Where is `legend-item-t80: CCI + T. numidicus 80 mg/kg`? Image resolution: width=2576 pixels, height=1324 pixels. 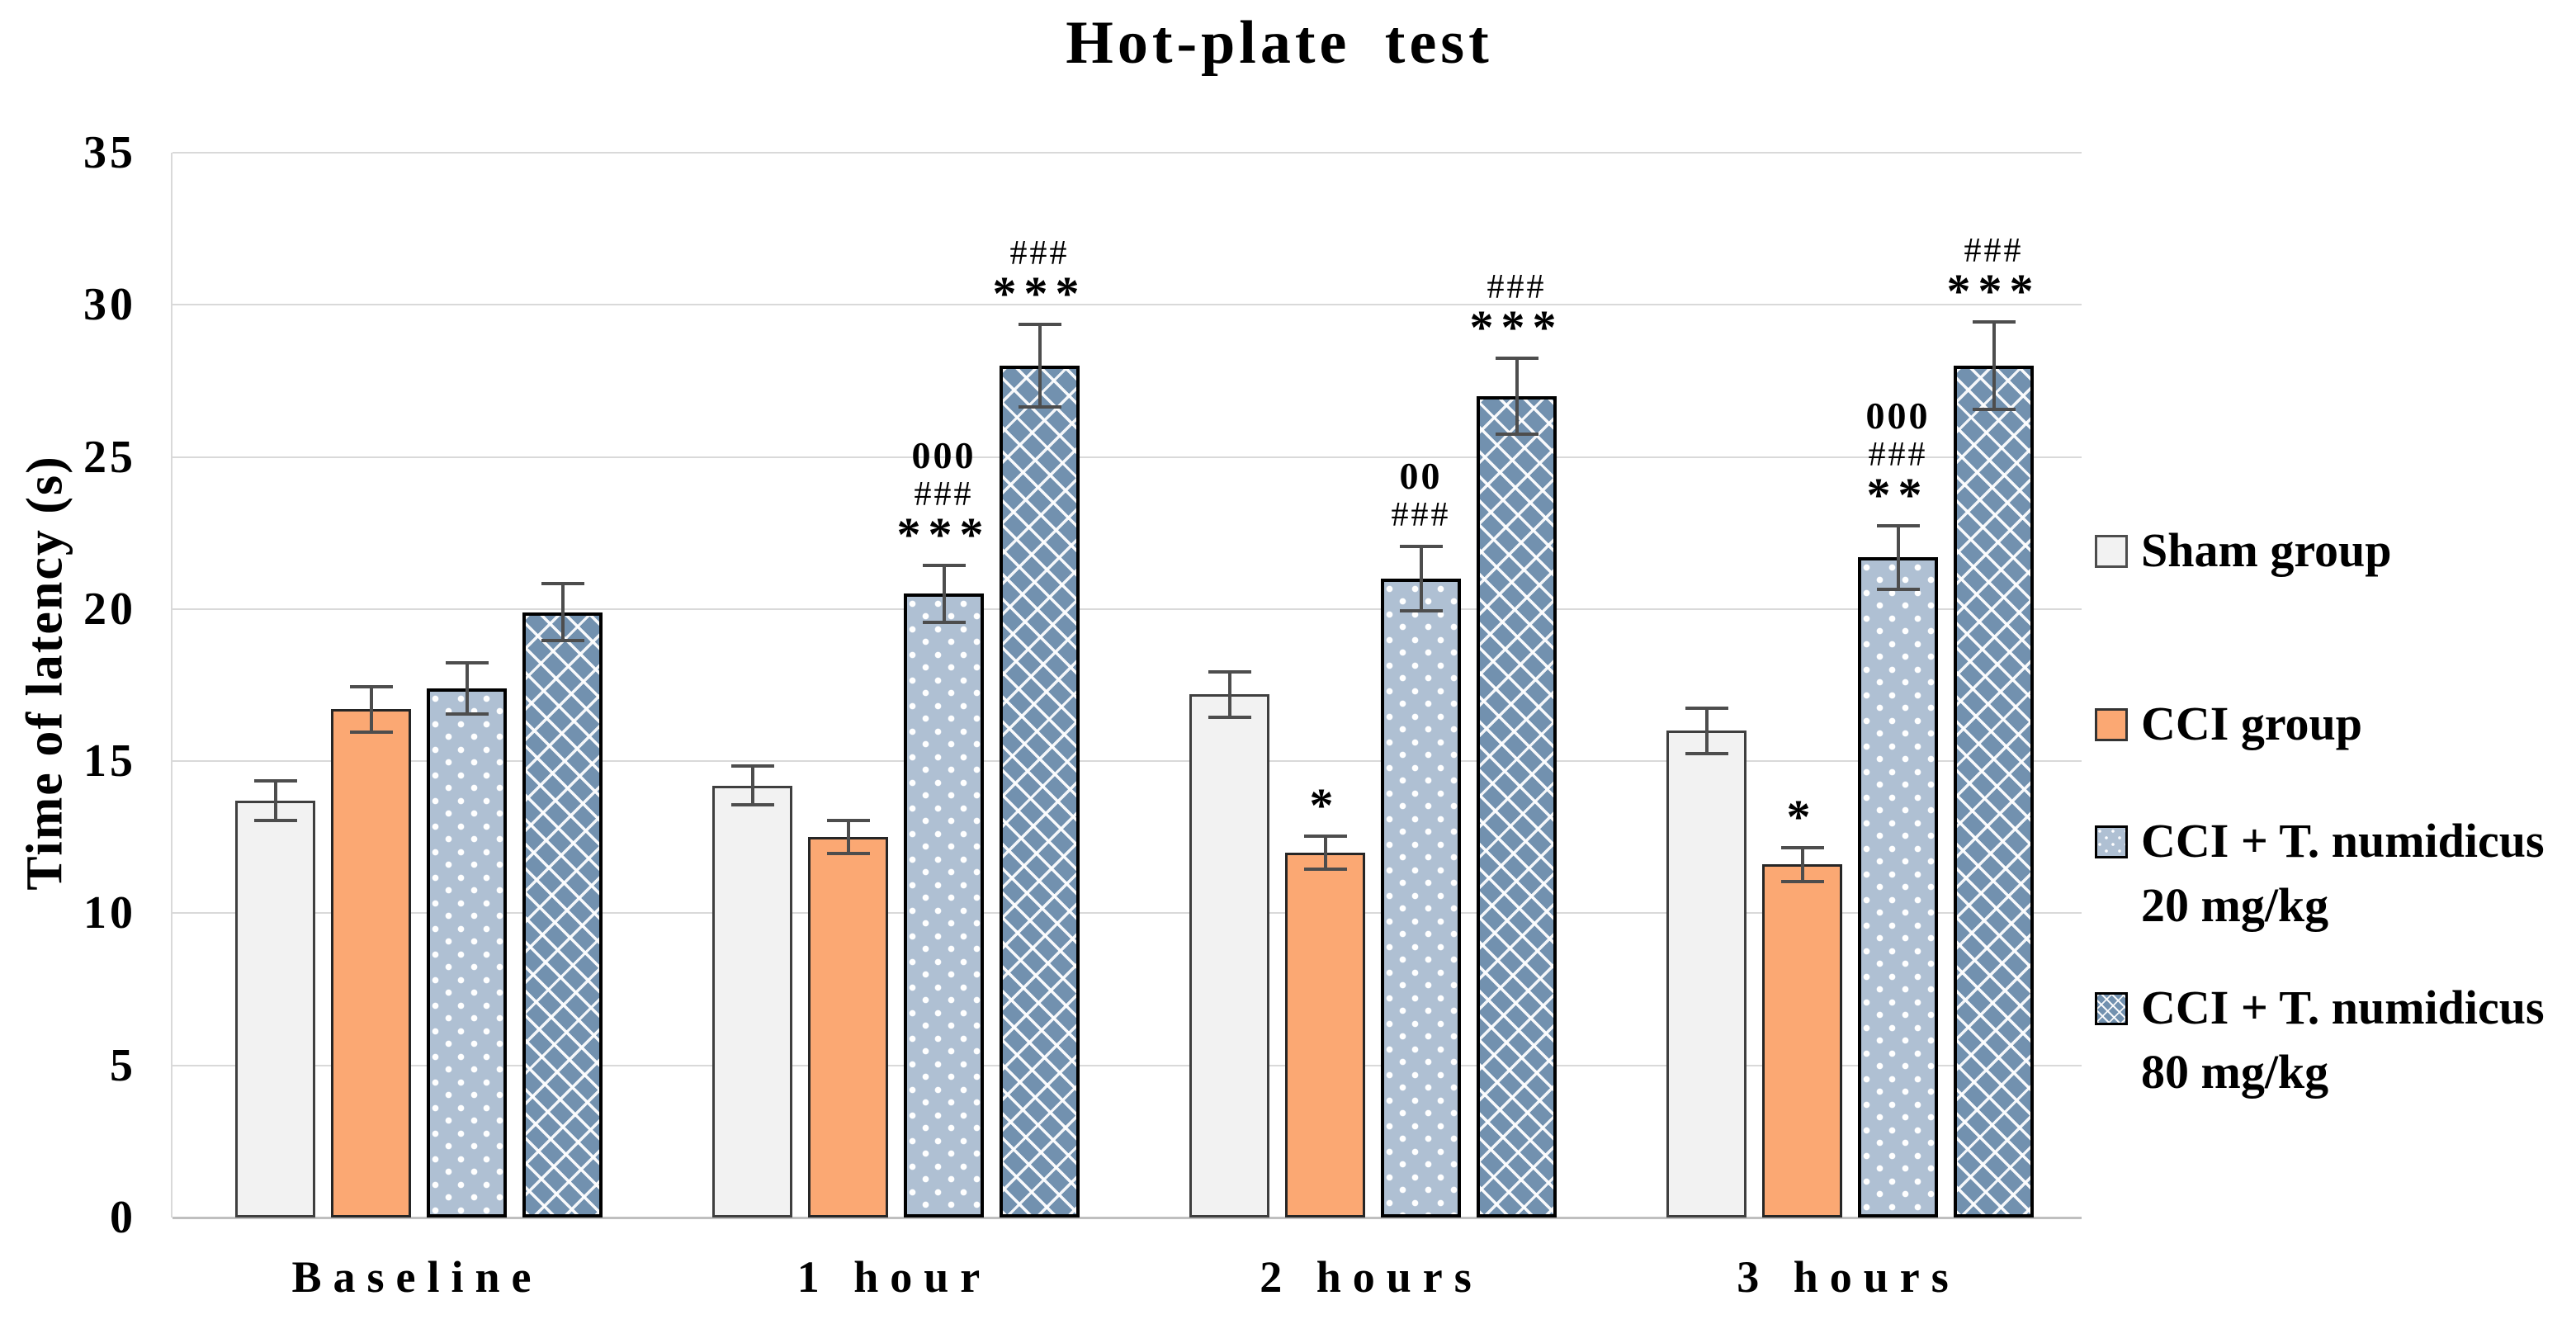
legend-item-t80: CCI + T. numidicus 80 mg/kg is located at coordinates (2320, 1040).